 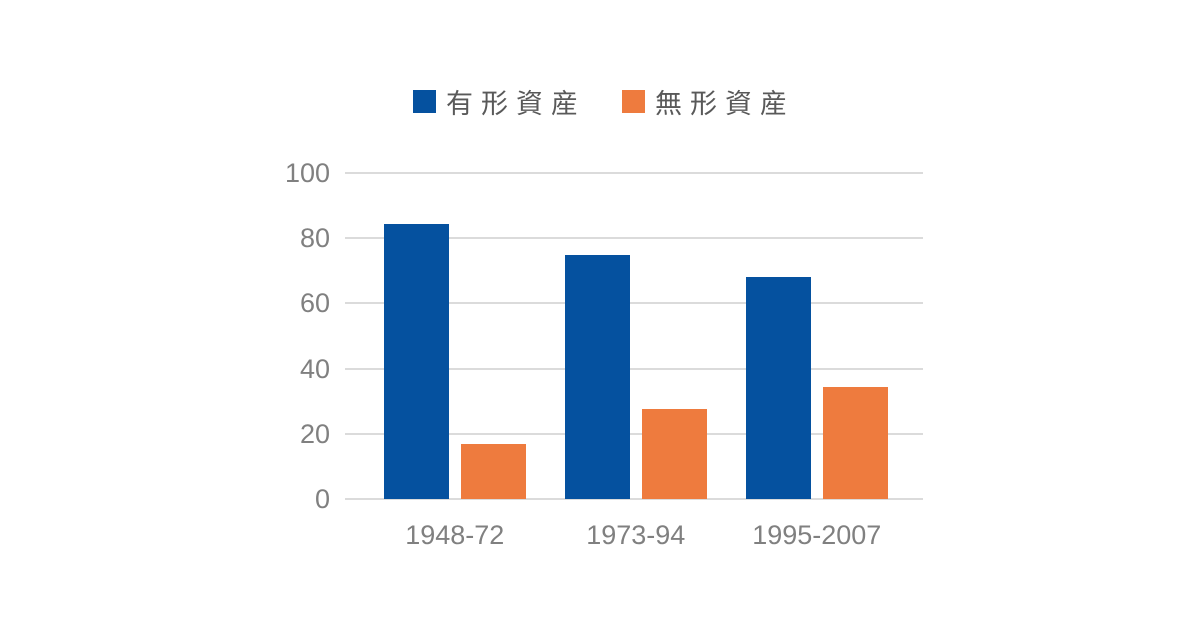 What do you see at coordinates (416, 361) in the screenshot?
I see `bar-有形資産-1948-72` at bounding box center [416, 361].